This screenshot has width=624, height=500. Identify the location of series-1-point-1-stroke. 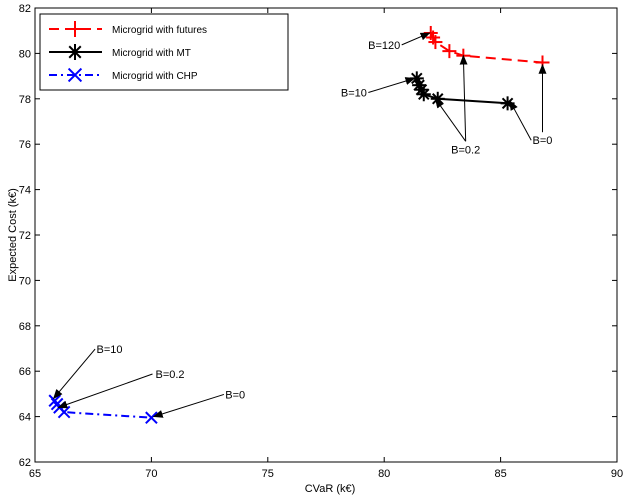
(419, 85).